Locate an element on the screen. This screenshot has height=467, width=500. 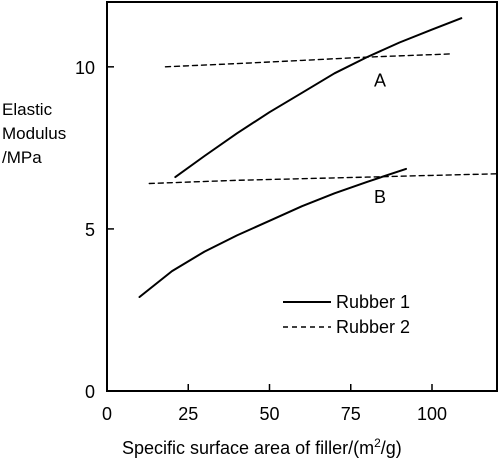
y-axis-label-line-3: /MPa is located at coordinates (22, 157).